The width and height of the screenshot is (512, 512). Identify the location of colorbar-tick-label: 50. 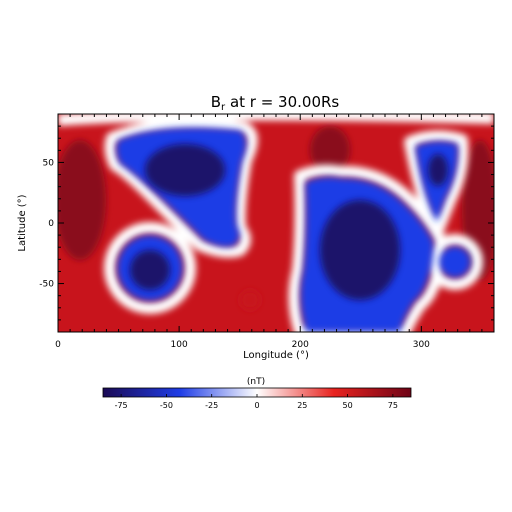
(347, 405).